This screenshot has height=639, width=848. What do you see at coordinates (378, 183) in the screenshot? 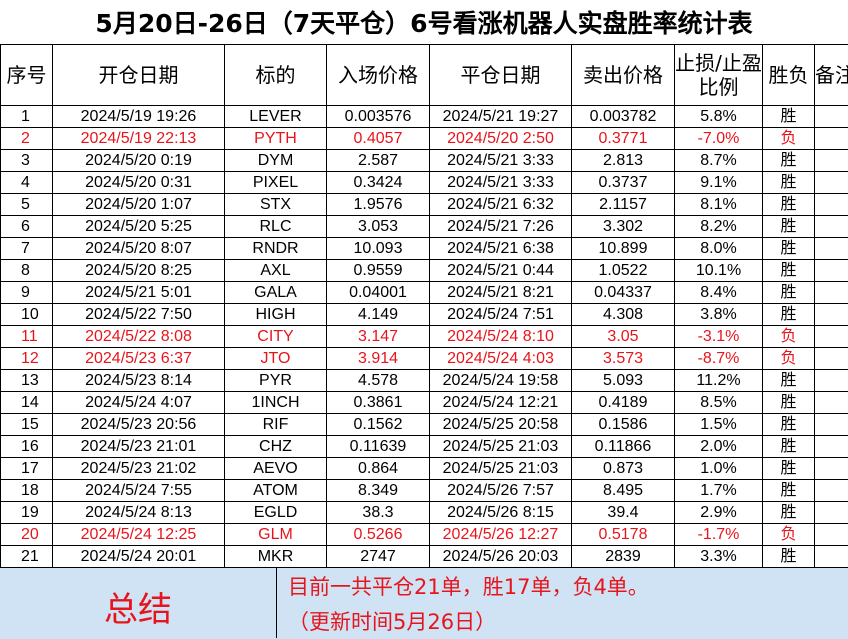
I see `cell-entry-price: 0.3424` at bounding box center [378, 183].